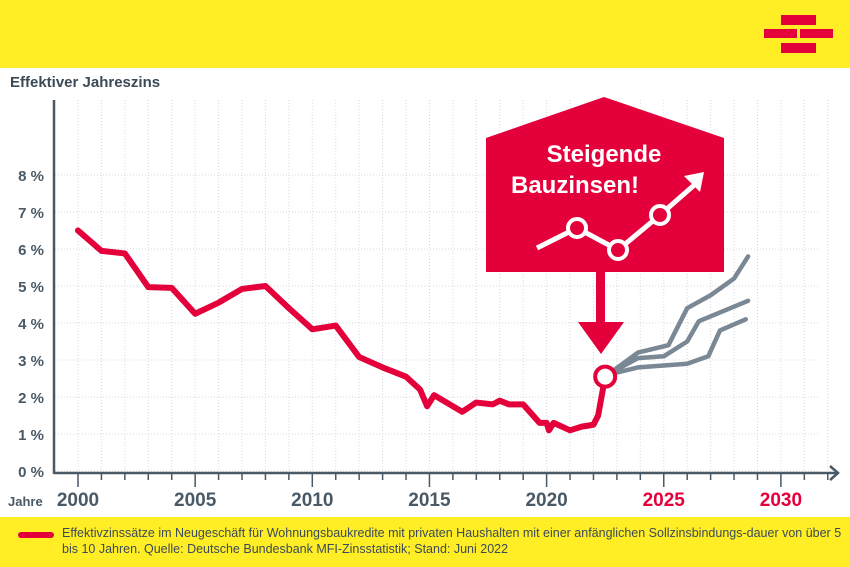 The width and height of the screenshot is (850, 567). What do you see at coordinates (694, 182) in the screenshot?
I see `trend-arrowhead-icon` at bounding box center [694, 182].